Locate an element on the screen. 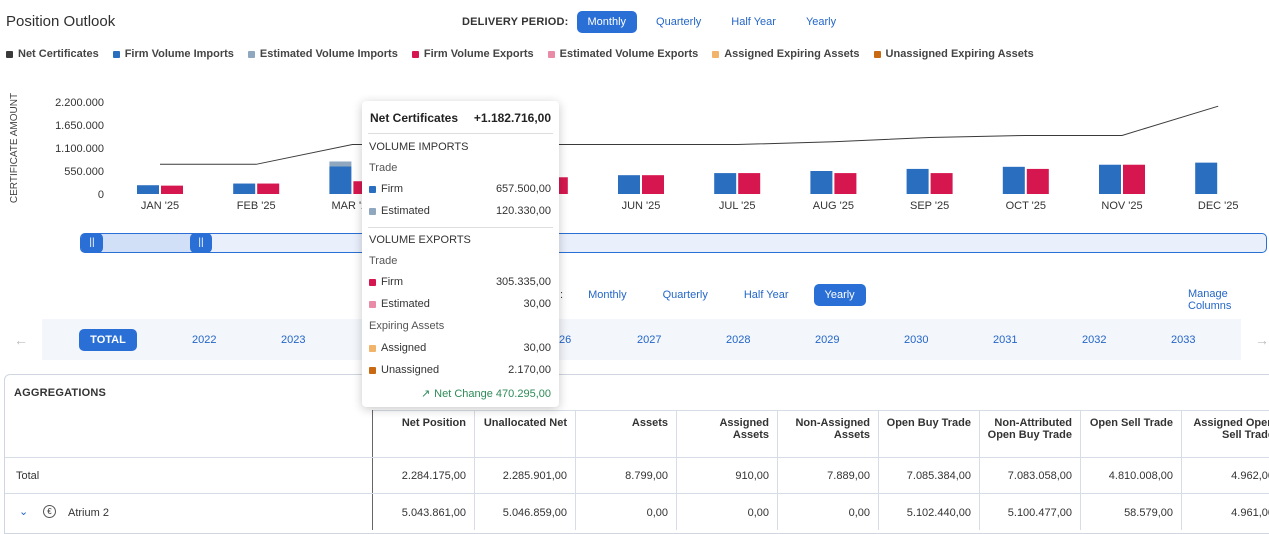  table-cell: 5.100.477,00 is located at coordinates (1039, 513).